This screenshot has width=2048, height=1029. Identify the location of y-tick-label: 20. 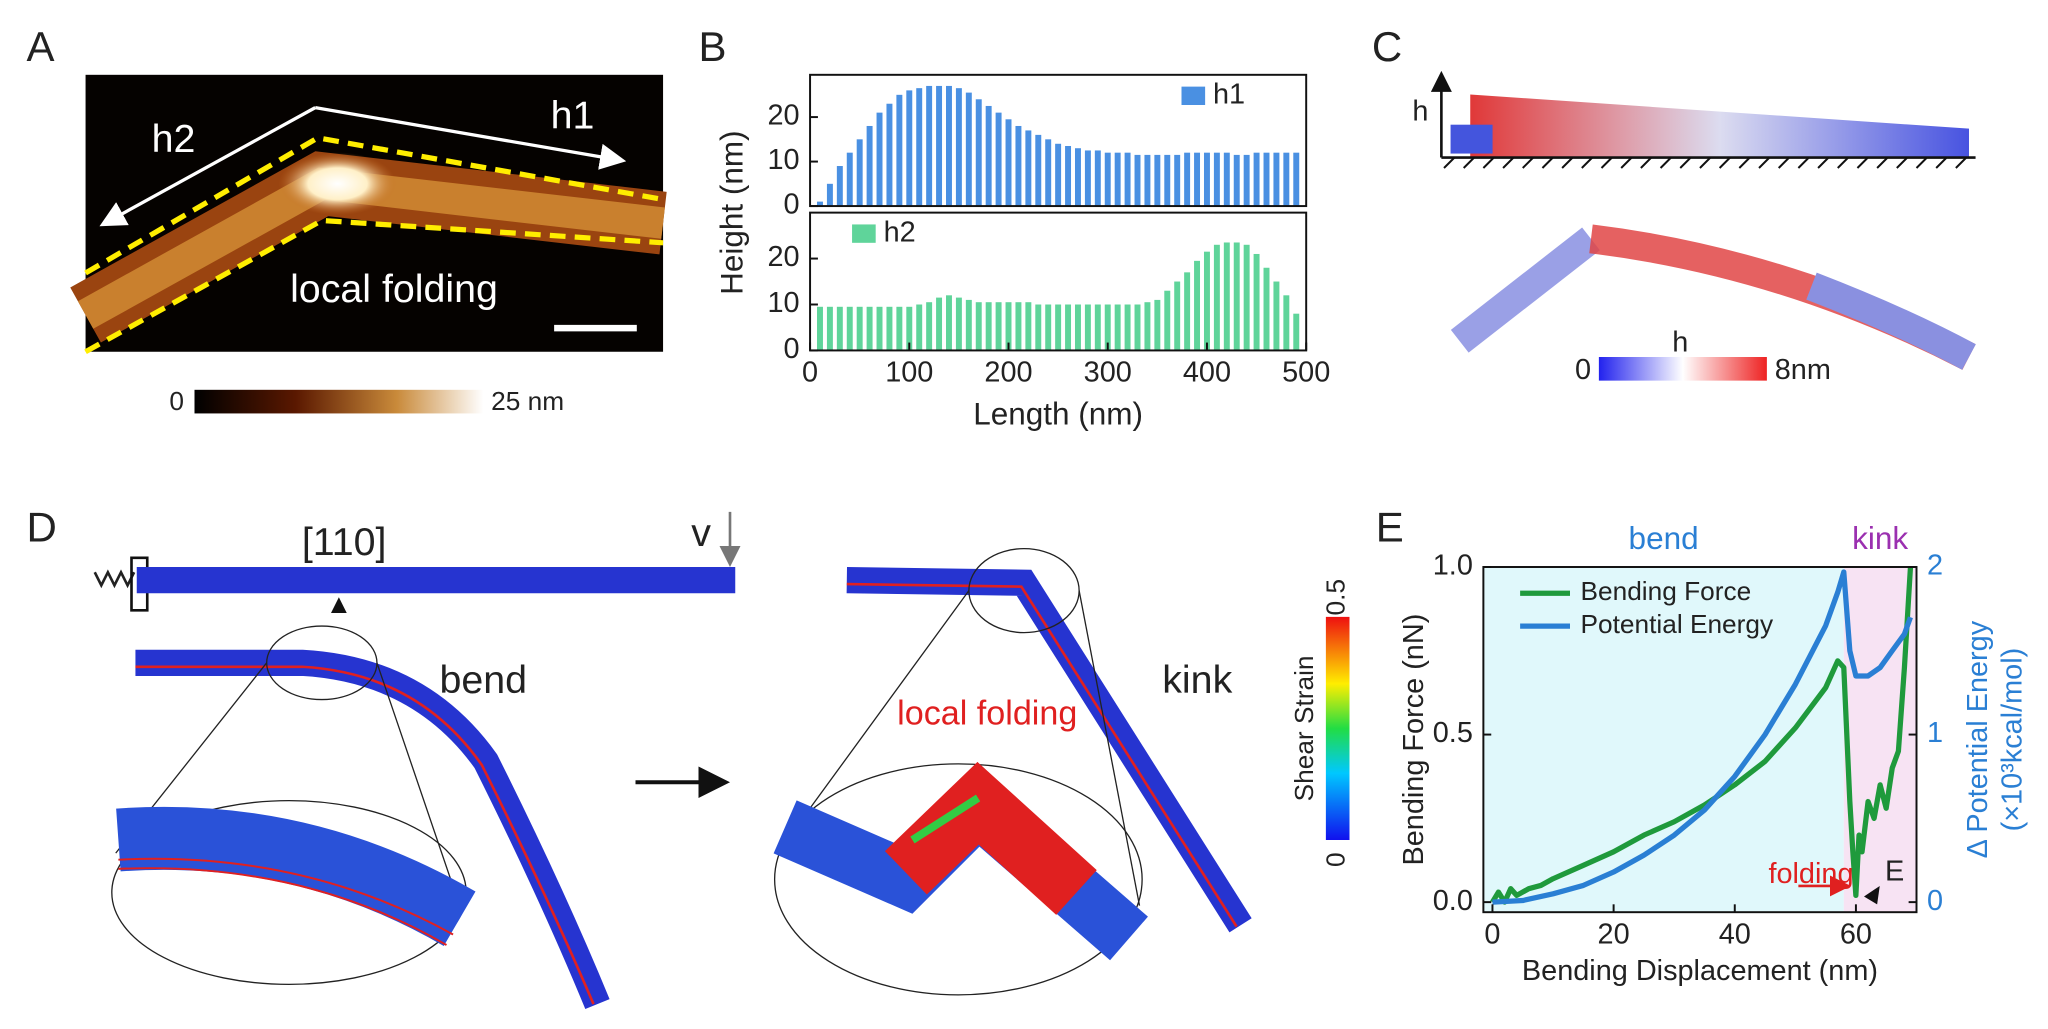
(783, 116).